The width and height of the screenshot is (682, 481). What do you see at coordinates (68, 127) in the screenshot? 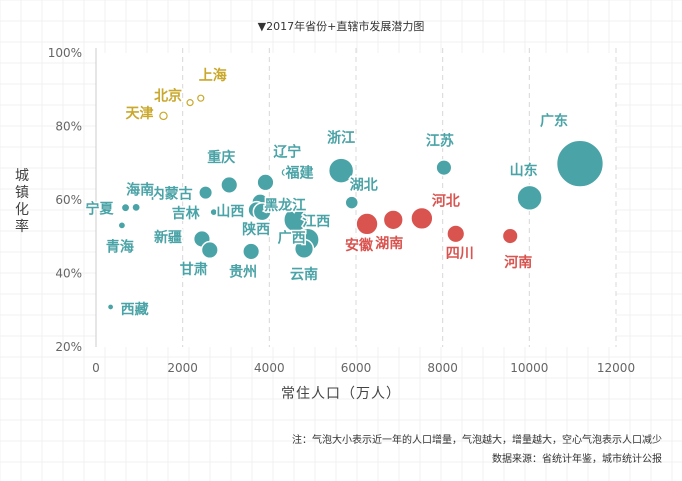
I see `y-tick-label: 80%` at bounding box center [68, 127].